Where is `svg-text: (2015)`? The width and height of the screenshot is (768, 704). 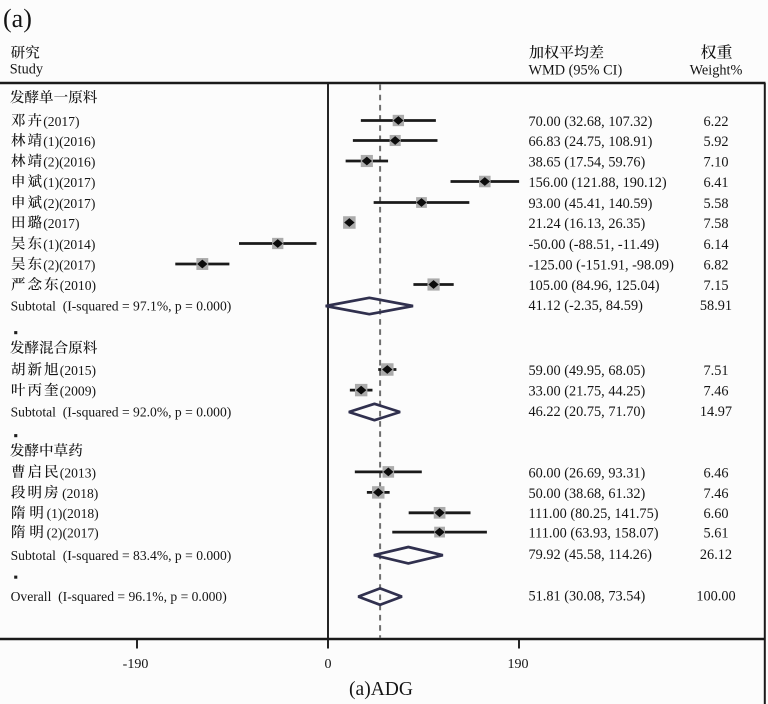
svg-text: (2015) is located at coordinates (78, 371).